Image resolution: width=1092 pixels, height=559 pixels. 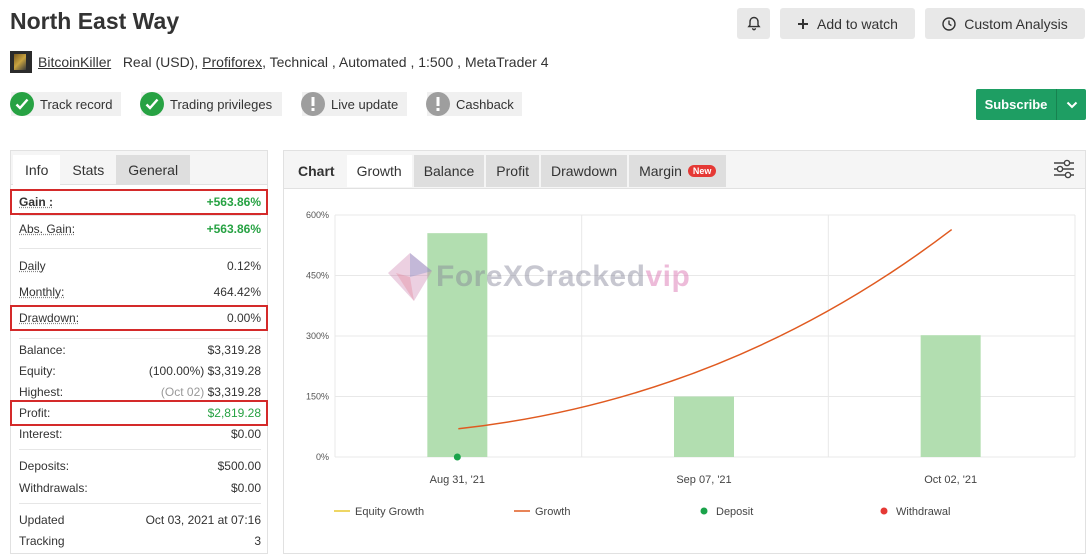 I want to click on track-record-badge: Track record, so click(x=65, y=104).